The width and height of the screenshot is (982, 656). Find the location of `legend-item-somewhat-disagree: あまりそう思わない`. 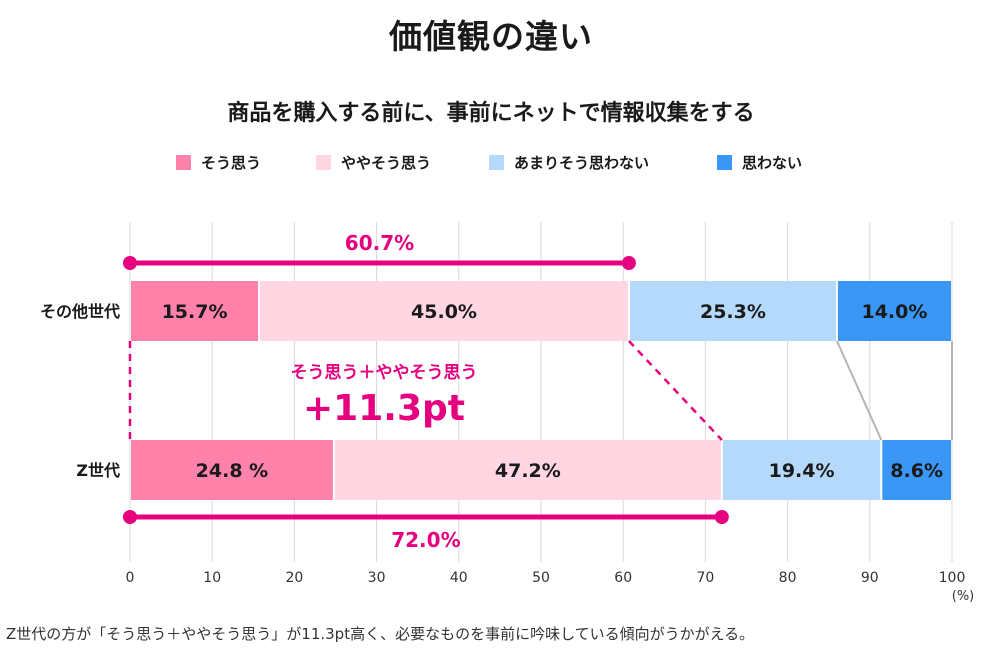

legend-item-somewhat-disagree: あまりそう思わない is located at coordinates (569, 162).